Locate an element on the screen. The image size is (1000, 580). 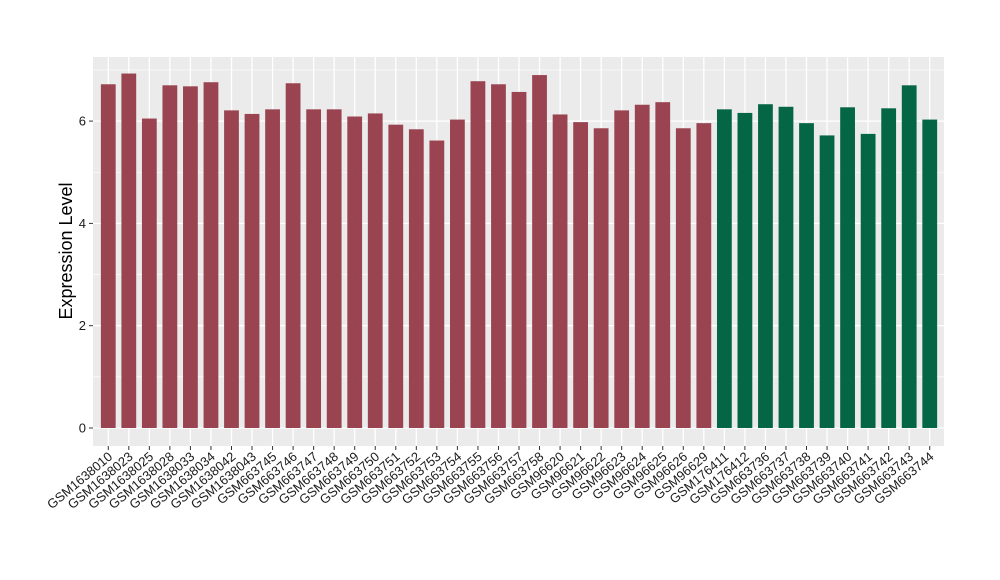
bar-GSM1638010 is located at coordinates (108, 256).